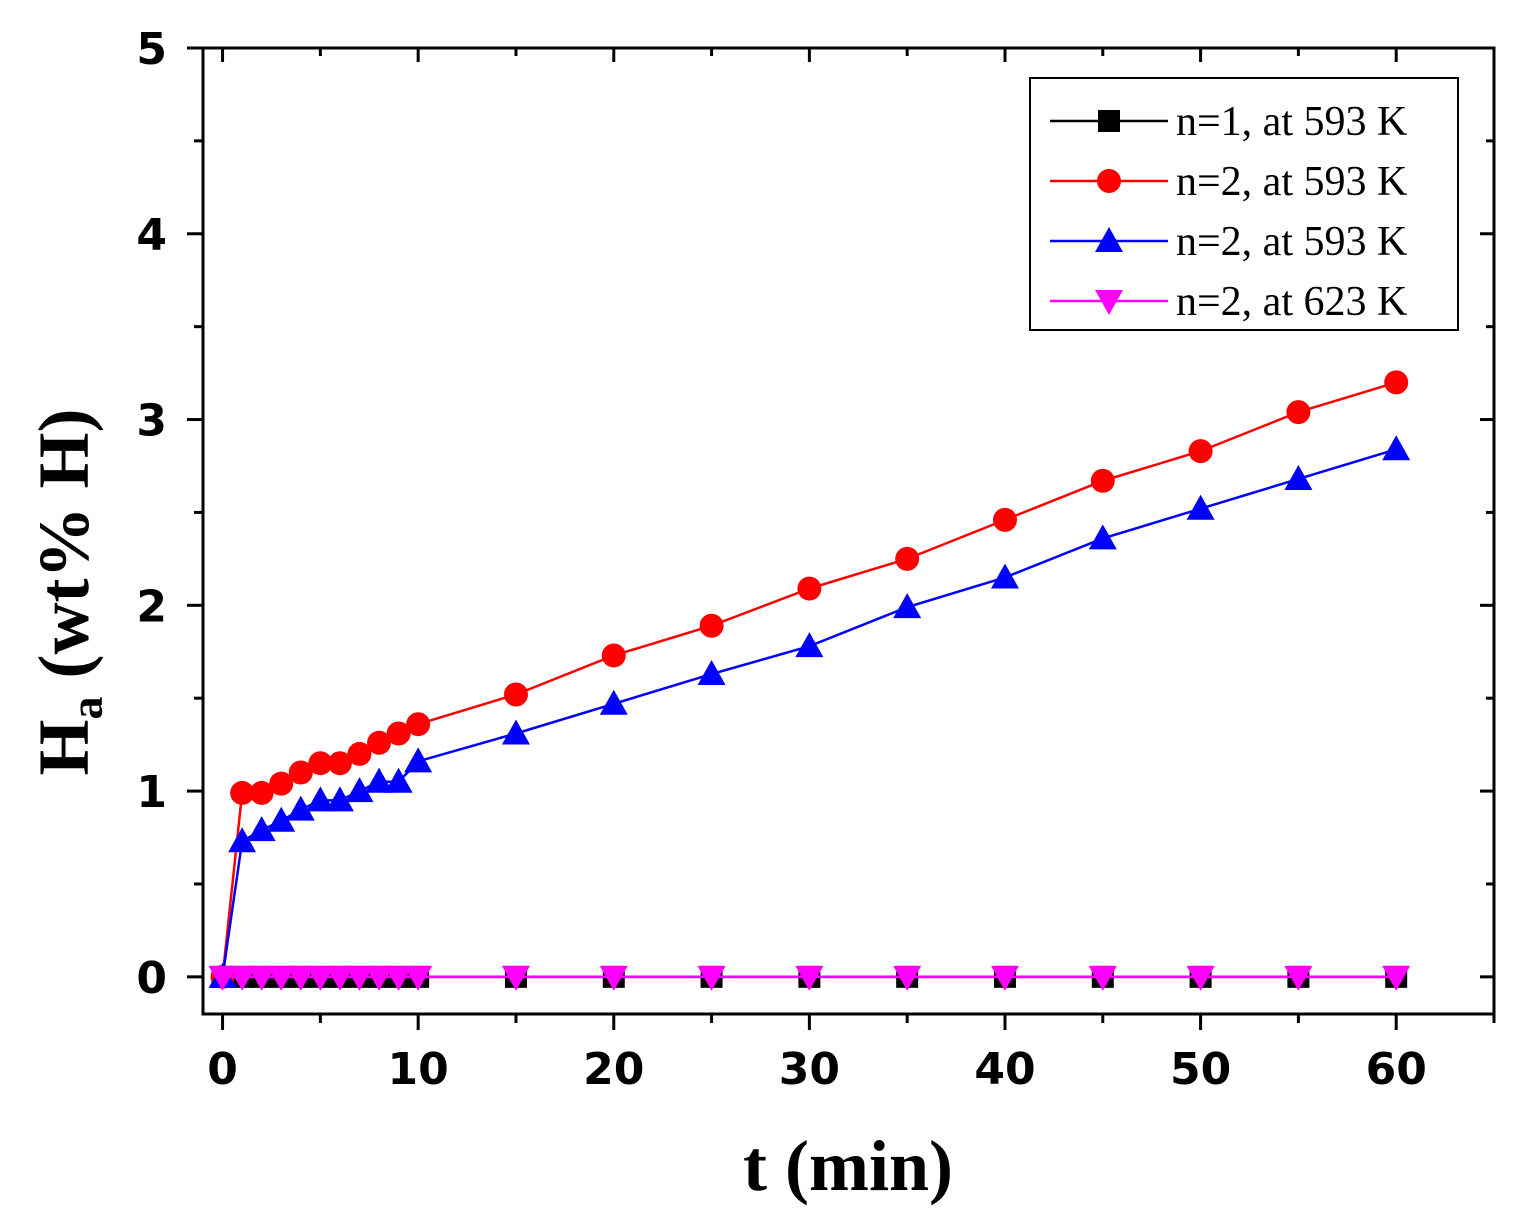 The height and width of the screenshot is (1217, 1520). Describe the element at coordinates (222, 1069) in the screenshot. I see `x-tick-label: 0` at that location.